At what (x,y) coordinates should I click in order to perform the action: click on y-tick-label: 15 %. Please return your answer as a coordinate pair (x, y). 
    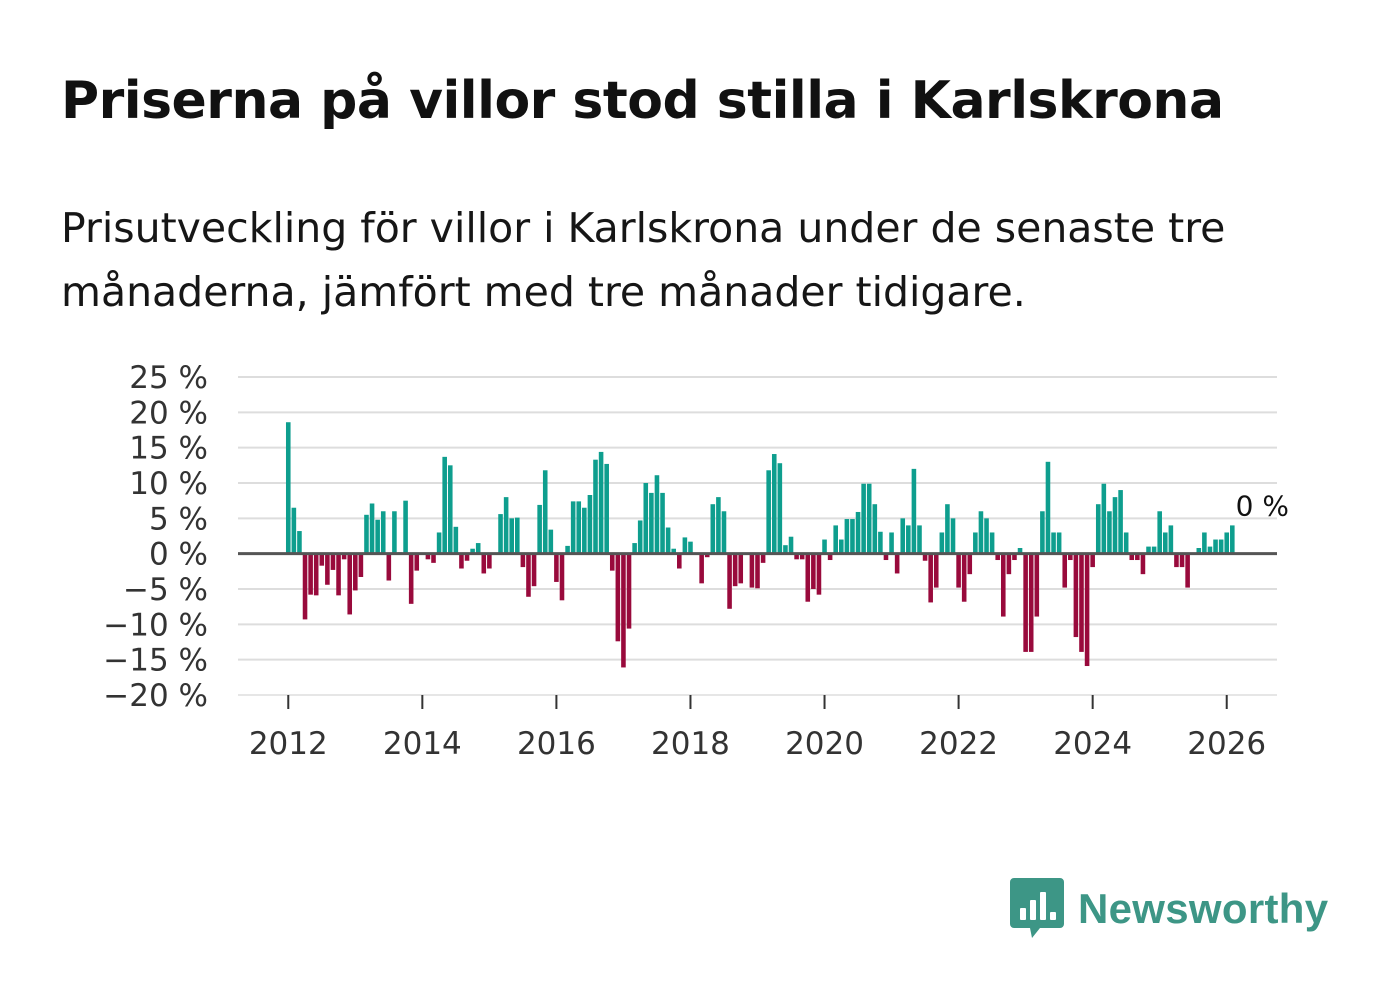
    Looking at the image, I should click on (168, 449).